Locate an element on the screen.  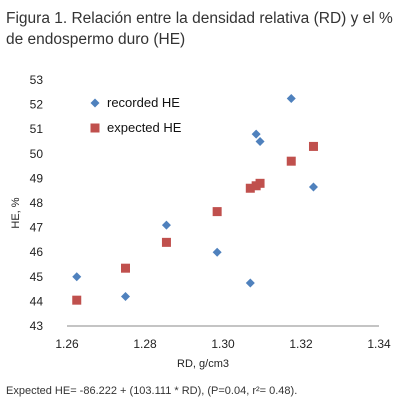
legend: recorded HE expected HE is located at coordinates (136, 115).